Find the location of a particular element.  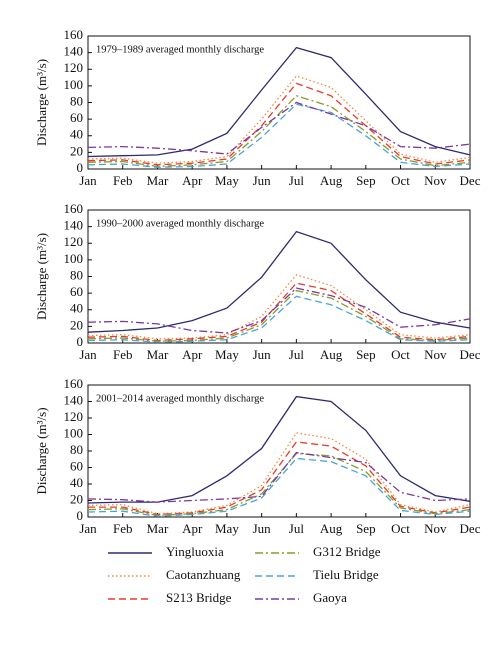

legend-label: Caotanzhuang is located at coordinates (203, 574).